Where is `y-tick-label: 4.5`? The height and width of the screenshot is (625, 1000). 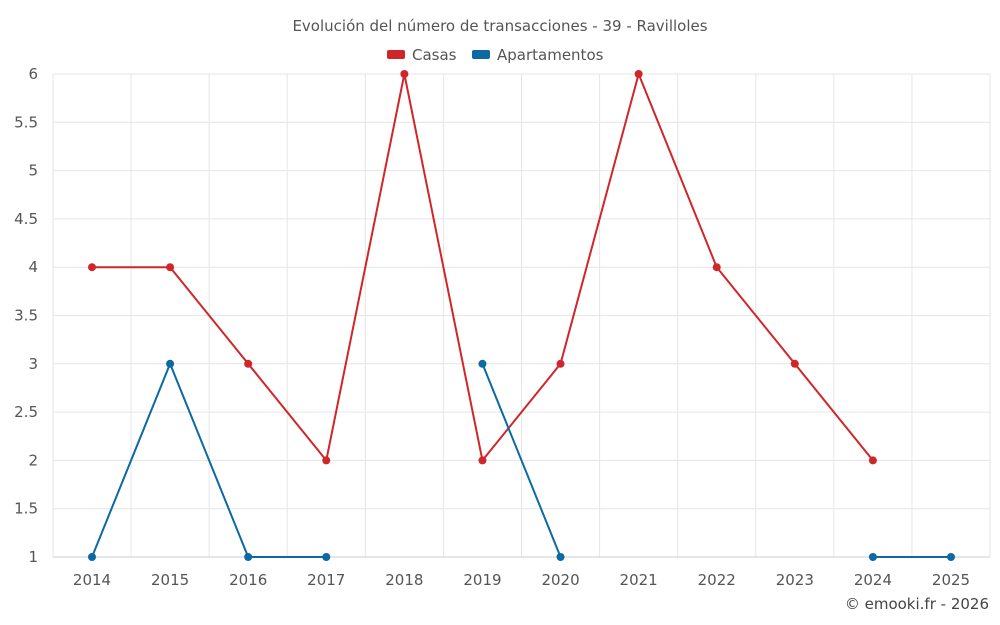 y-tick-label: 4.5 is located at coordinates (26, 219).